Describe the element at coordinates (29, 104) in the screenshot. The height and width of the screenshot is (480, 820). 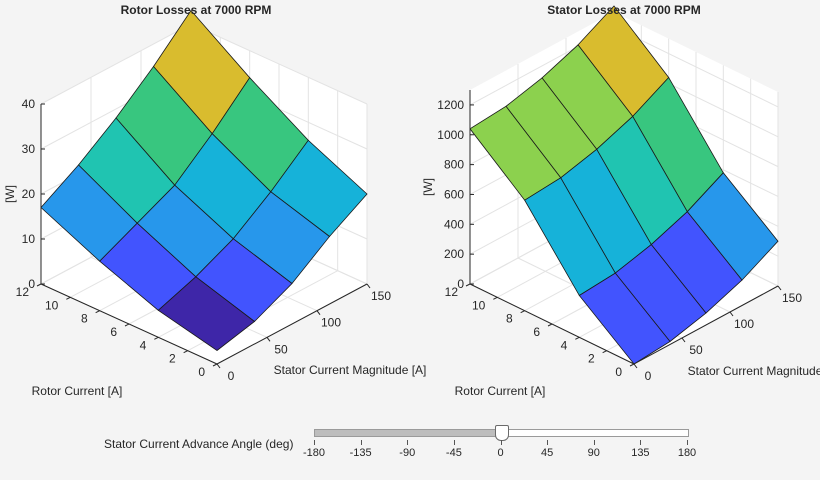
I see `z-tick-label: 40` at that location.